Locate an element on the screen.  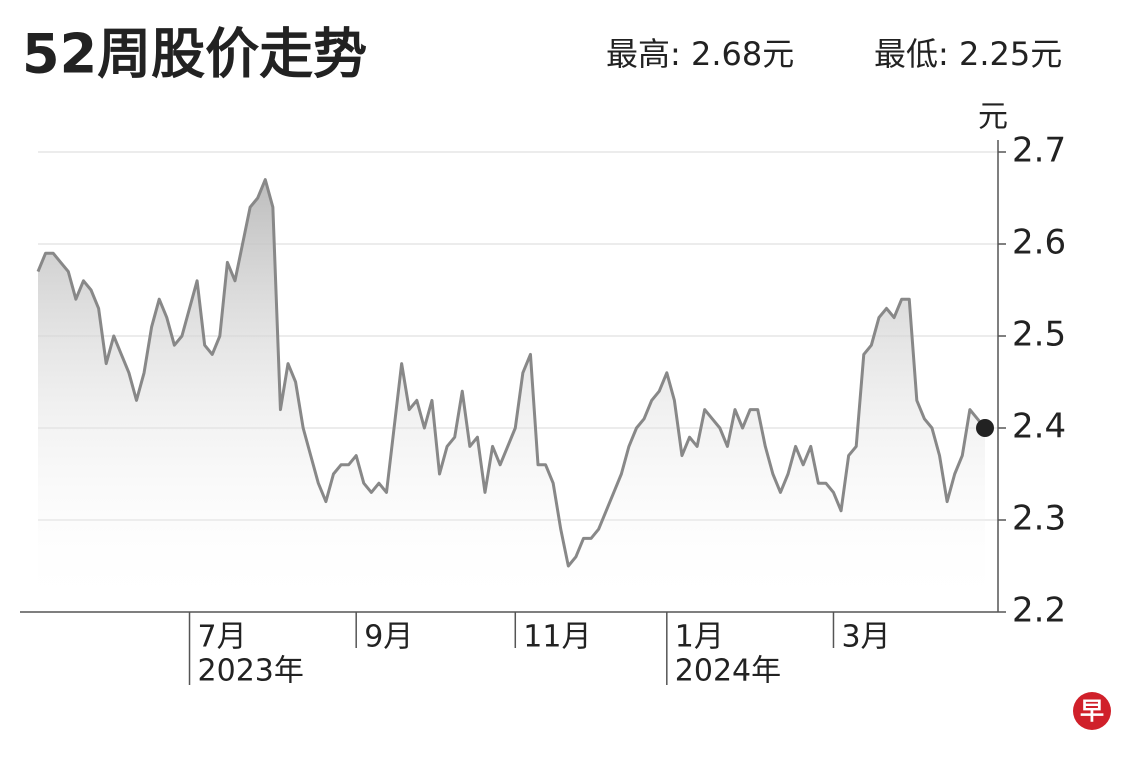
x-tick-label: 7月 is located at coordinates (222, 637).